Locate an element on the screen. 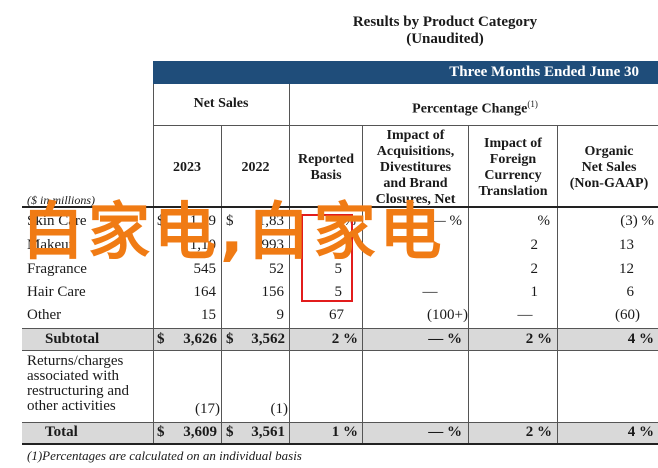 The height and width of the screenshot is (468, 658). period-header: Three Months Ended June 30 is located at coordinates (544, 72).